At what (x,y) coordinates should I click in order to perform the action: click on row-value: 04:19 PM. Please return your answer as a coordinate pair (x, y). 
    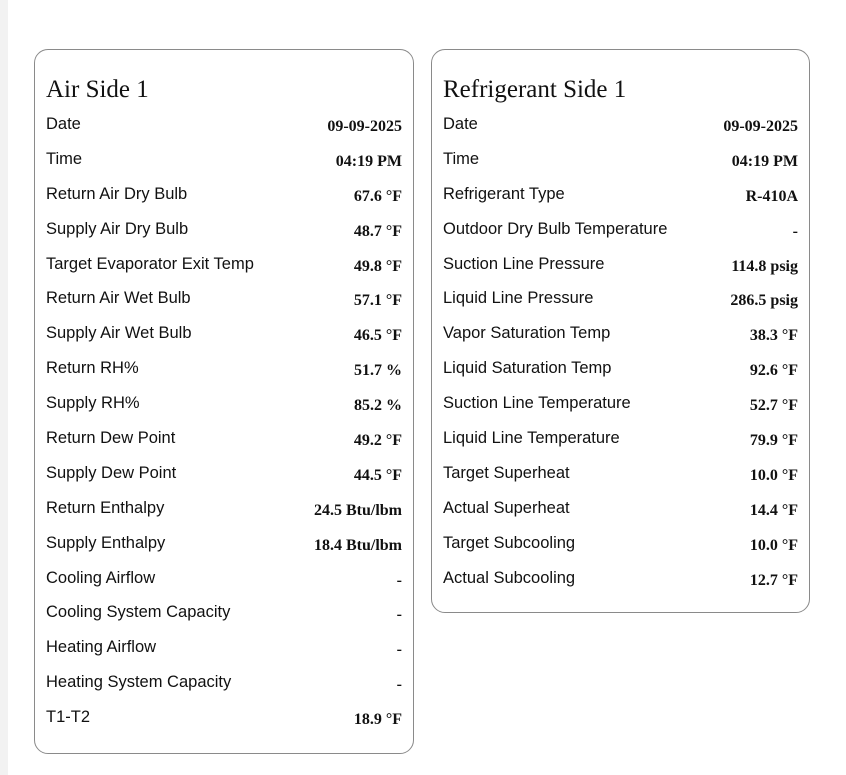
    Looking at the image, I should click on (764, 161).